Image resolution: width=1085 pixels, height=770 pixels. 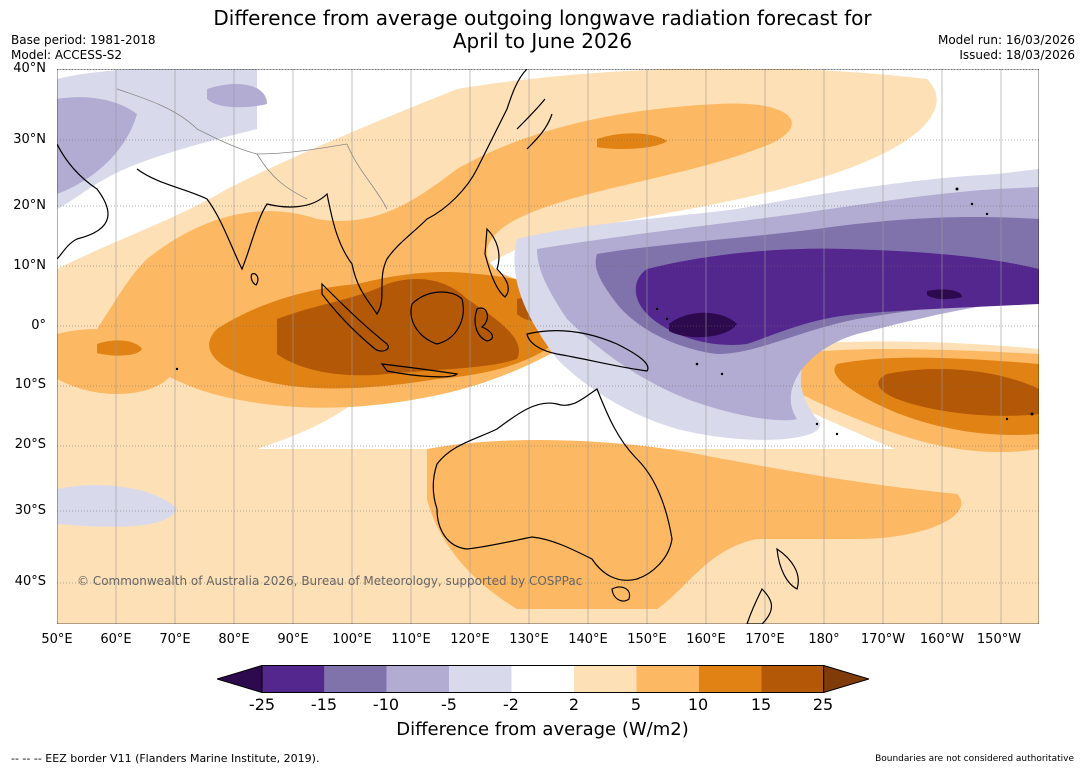 I want to click on colorbar, so click(x=543, y=679).